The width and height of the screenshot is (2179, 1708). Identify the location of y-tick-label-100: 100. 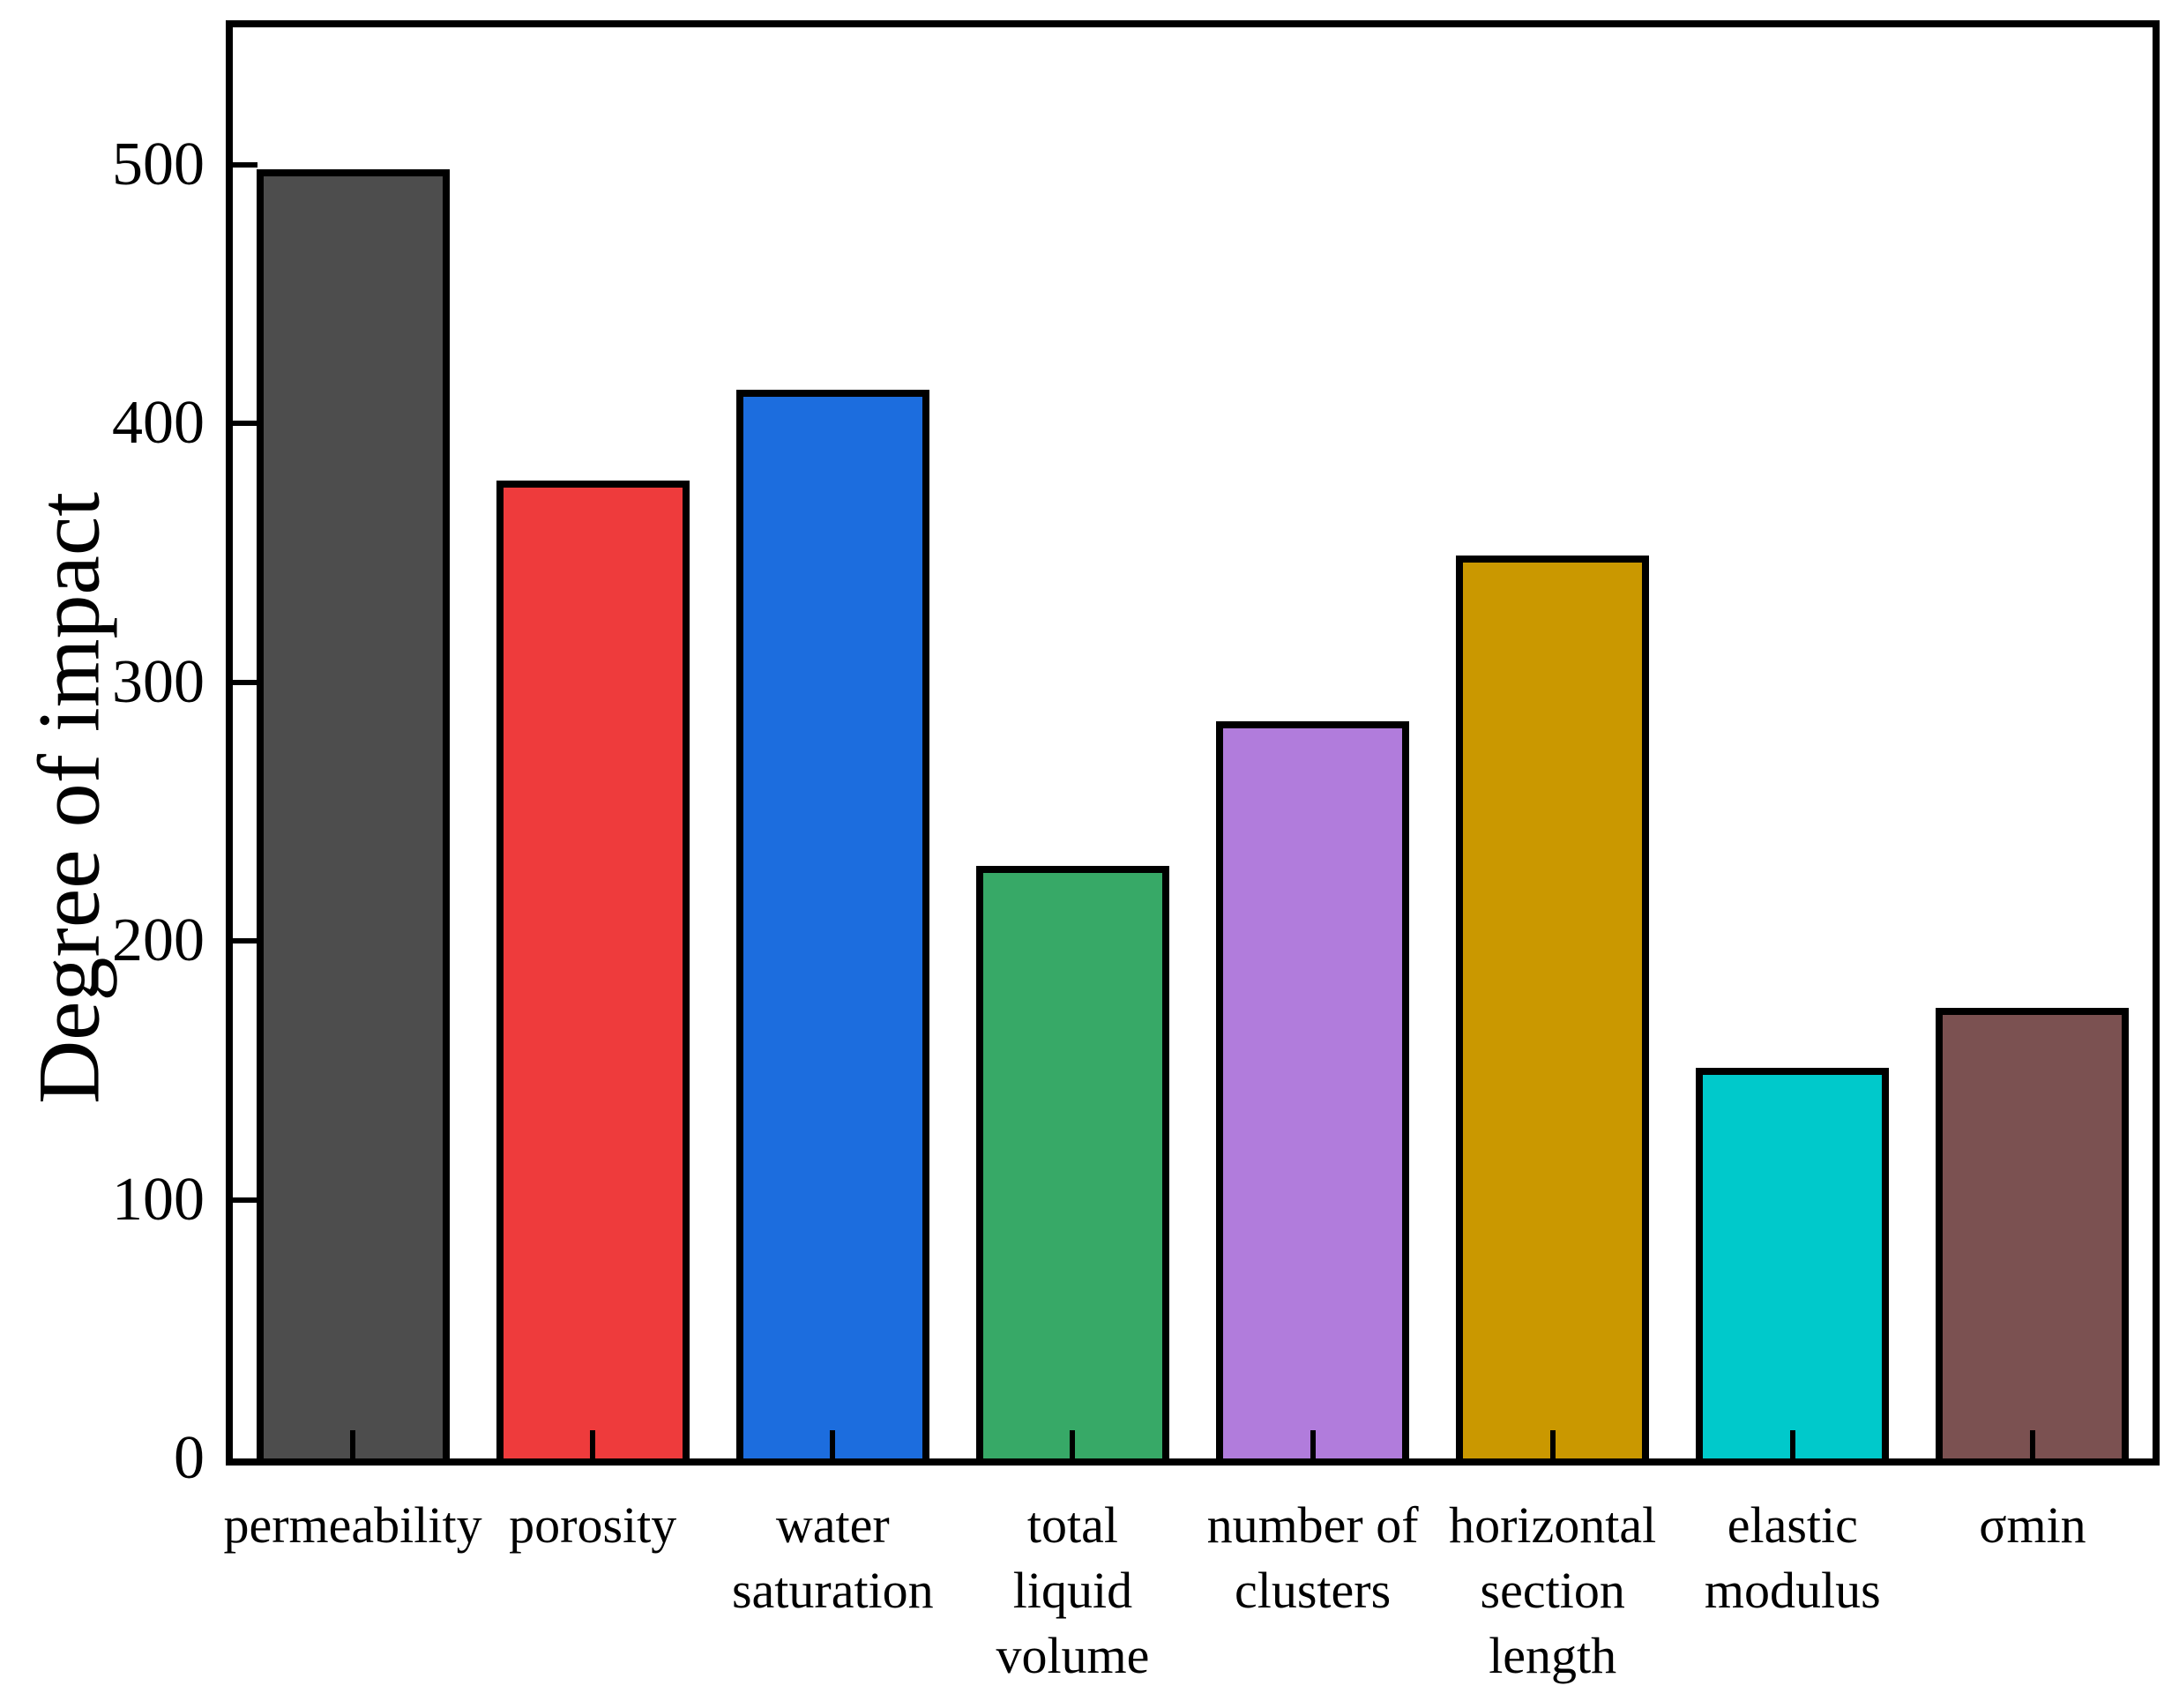
(159, 1199).